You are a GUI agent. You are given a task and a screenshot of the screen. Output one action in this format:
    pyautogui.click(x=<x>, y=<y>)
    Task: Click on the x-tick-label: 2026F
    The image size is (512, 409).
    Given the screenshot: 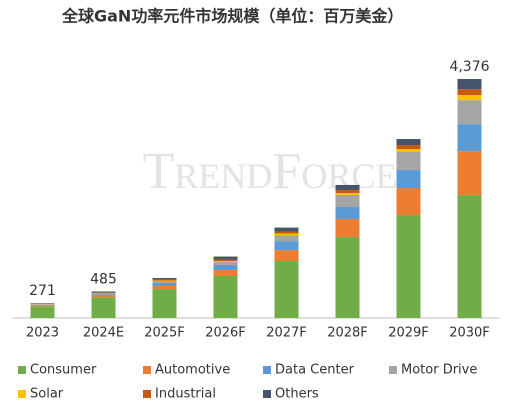 What is the action you would take?
    pyautogui.click(x=225, y=333)
    